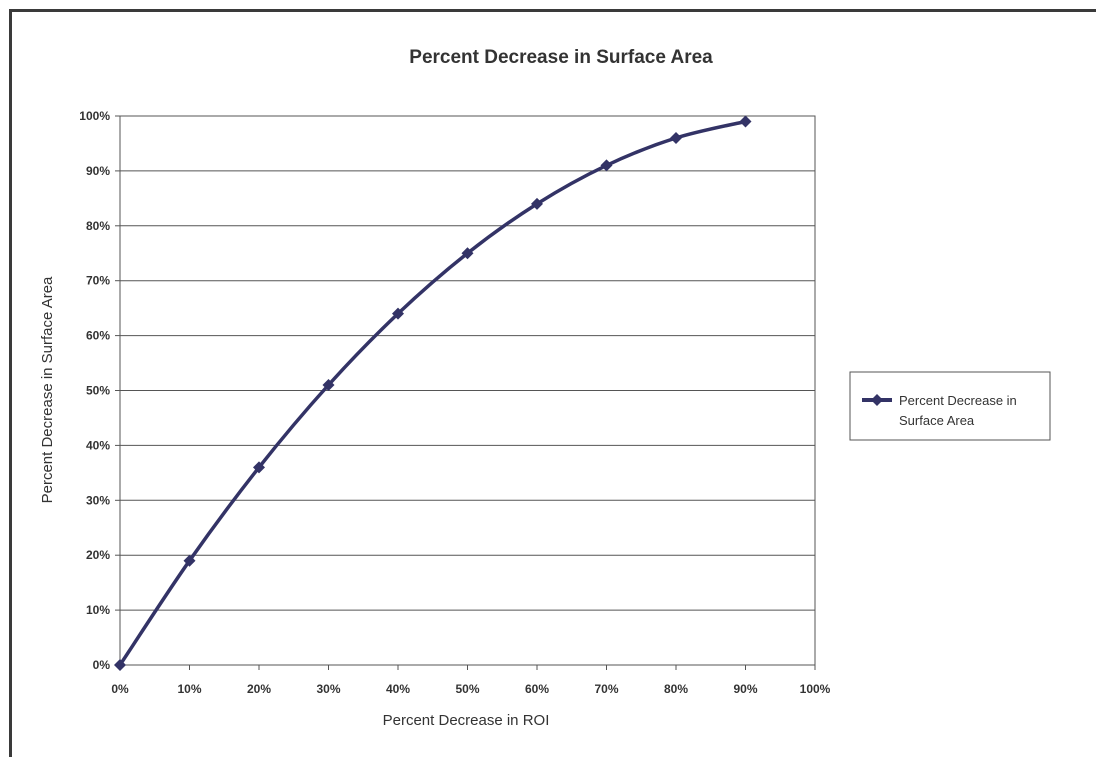 This screenshot has height=757, width=1096. Describe the element at coordinates (98, 500) in the screenshot. I see `y-tick-label: 30%` at that location.